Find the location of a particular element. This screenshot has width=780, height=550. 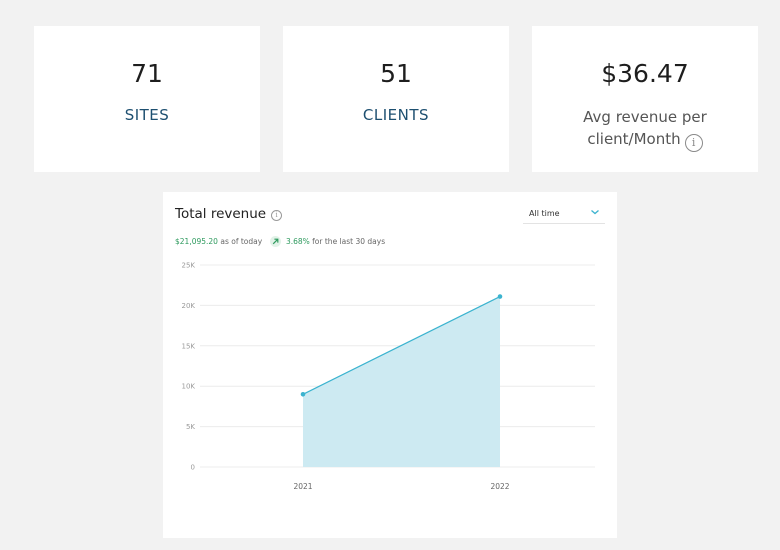

avg-revenue-label-line1: Avg revenue per is located at coordinates (645, 117).